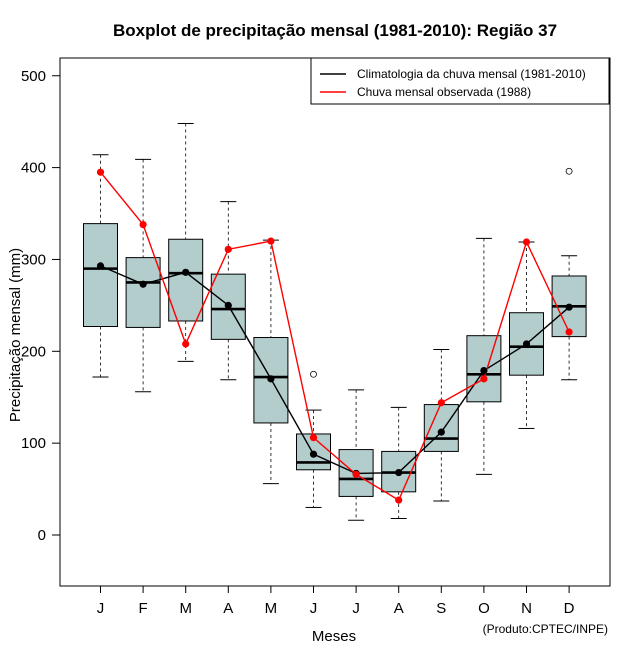 The width and height of the screenshot is (640, 660). I want to click on y-tick-label-300: 300, so click(33, 259).